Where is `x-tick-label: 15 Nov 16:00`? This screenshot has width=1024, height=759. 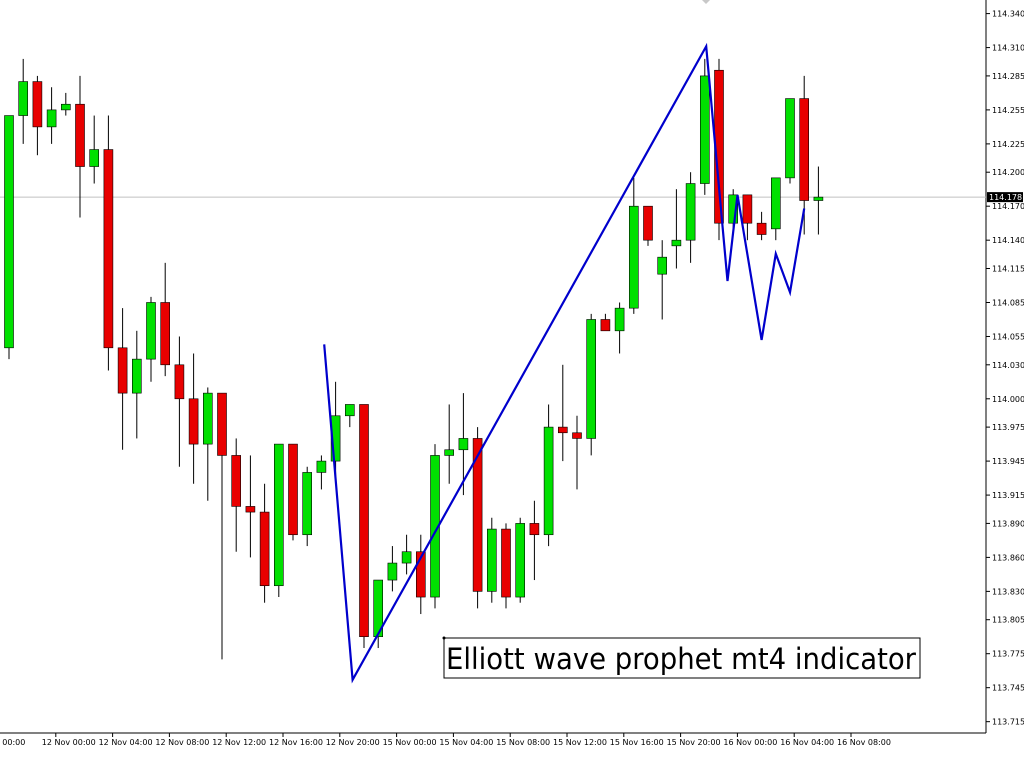 x-tick-label: 15 Nov 16:00 is located at coordinates (637, 742).